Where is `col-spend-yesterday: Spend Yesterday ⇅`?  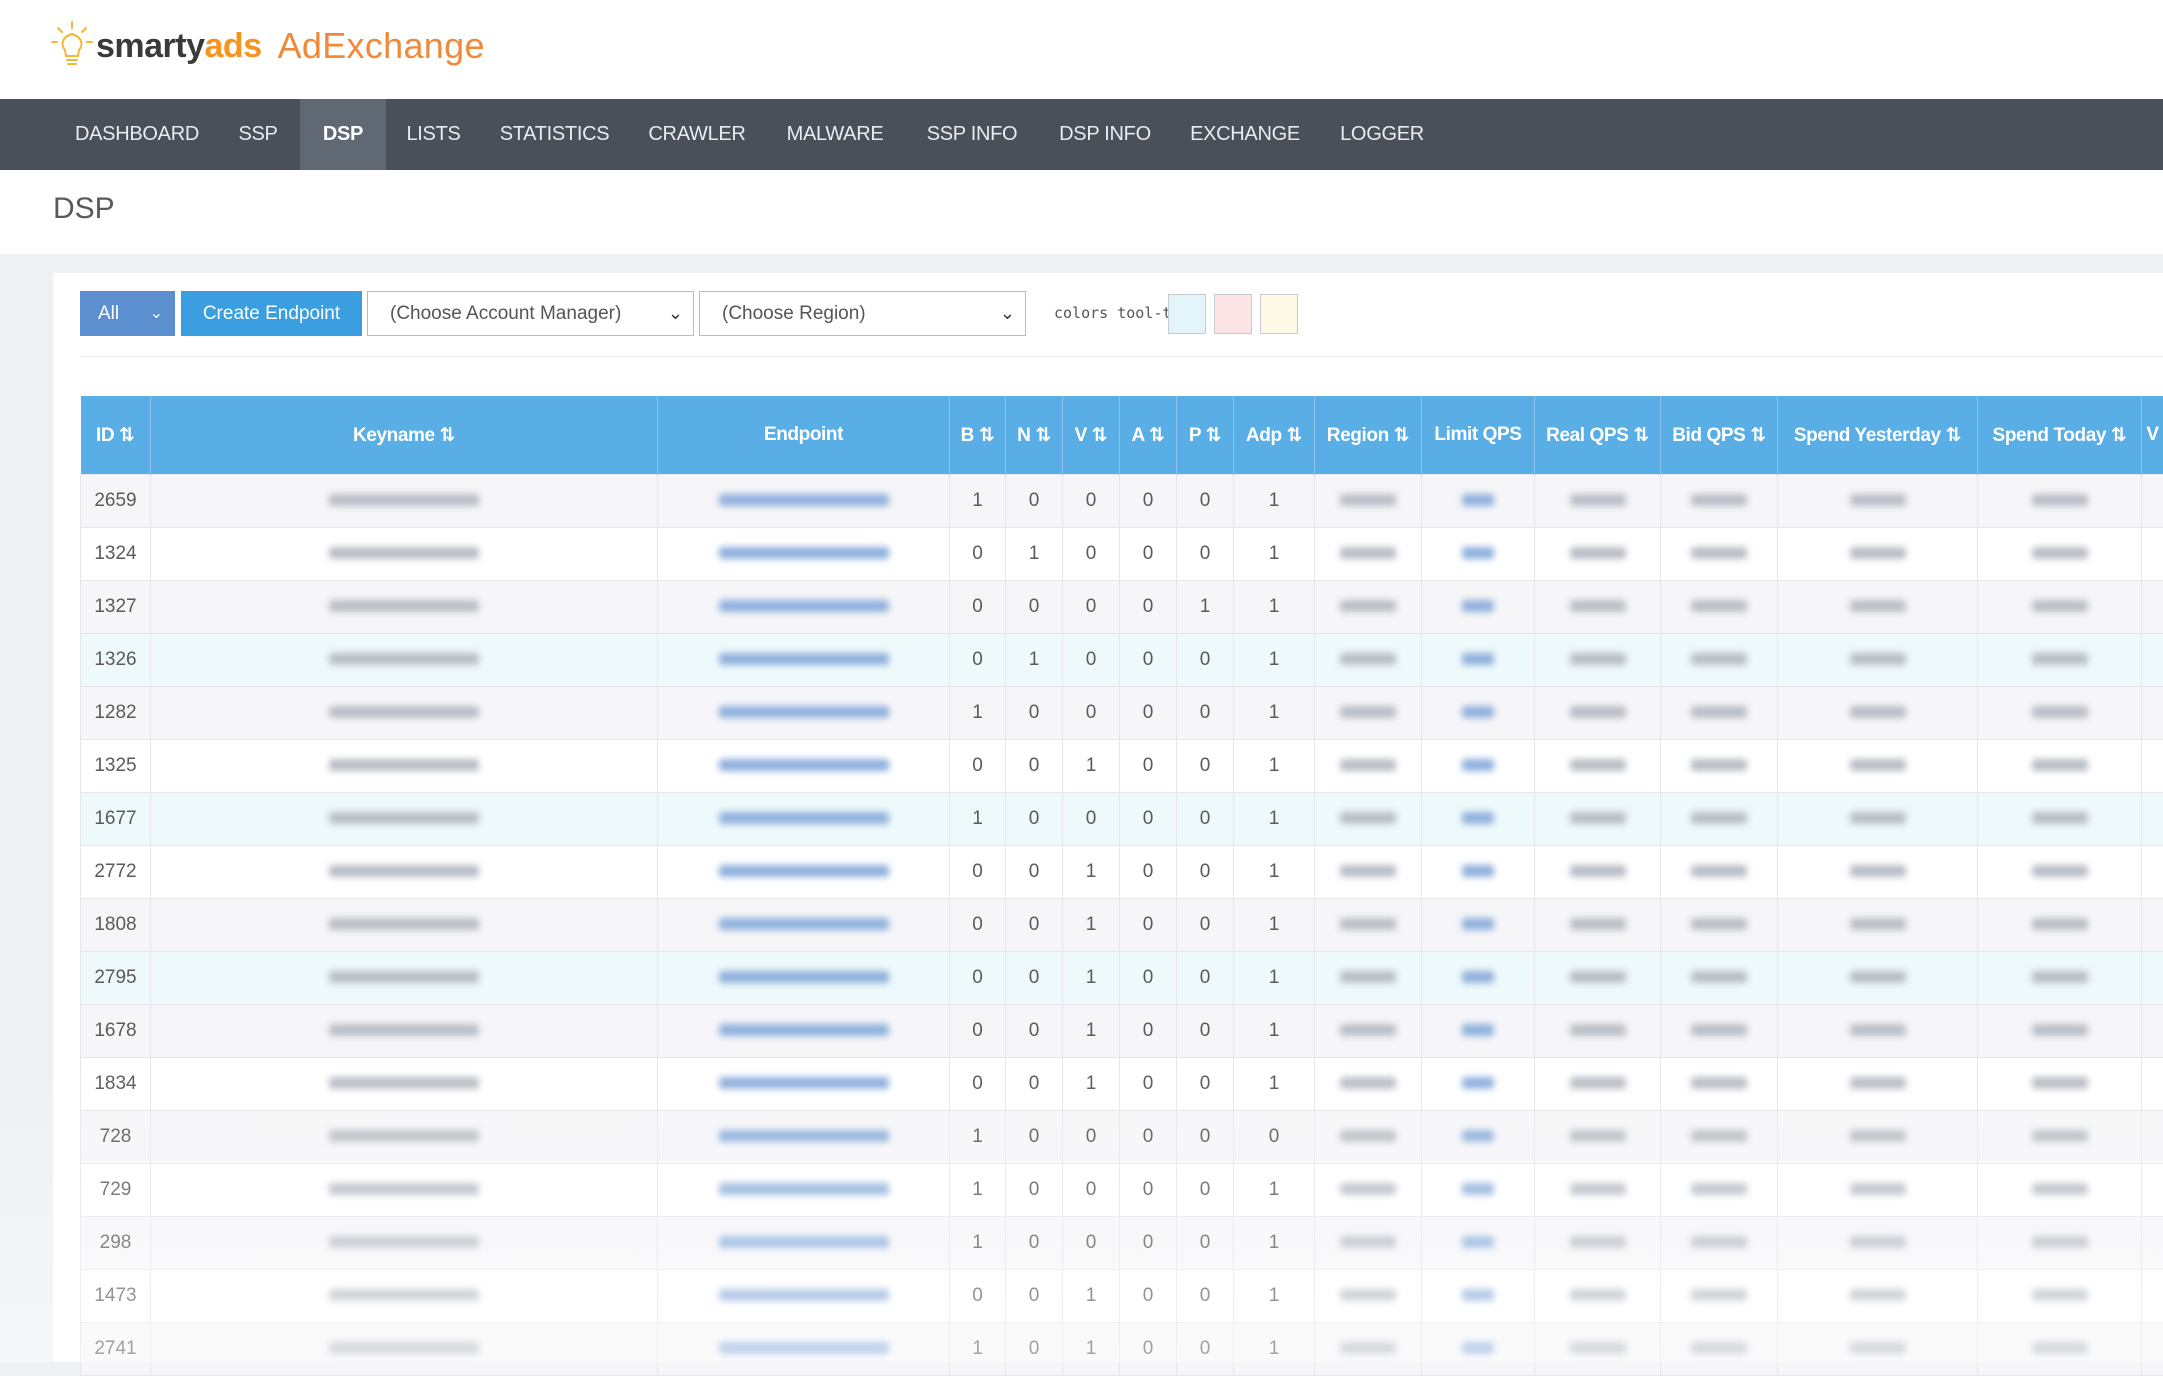
col-spend-yesterday: Spend Yesterday ⇅ is located at coordinates (1878, 435).